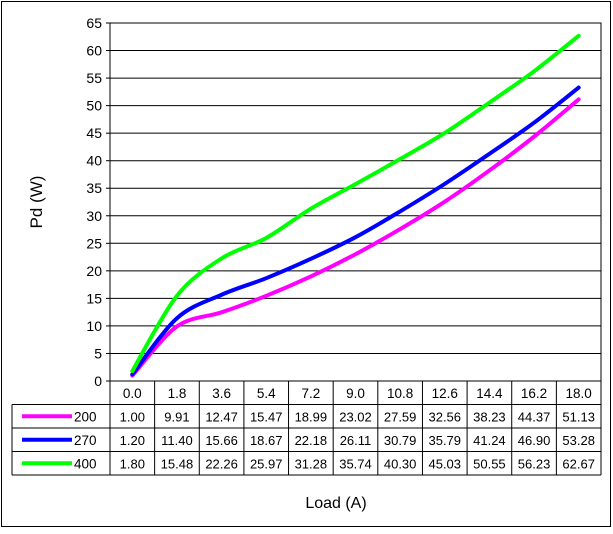  Describe the element at coordinates (176, 416) in the screenshot. I see `data-label: 9.91` at that location.